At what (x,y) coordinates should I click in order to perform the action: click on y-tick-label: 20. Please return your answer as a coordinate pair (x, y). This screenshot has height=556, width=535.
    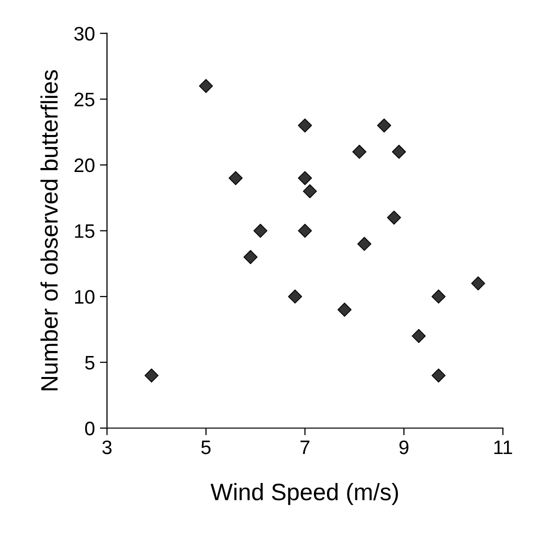
    Looking at the image, I should click on (84, 165).